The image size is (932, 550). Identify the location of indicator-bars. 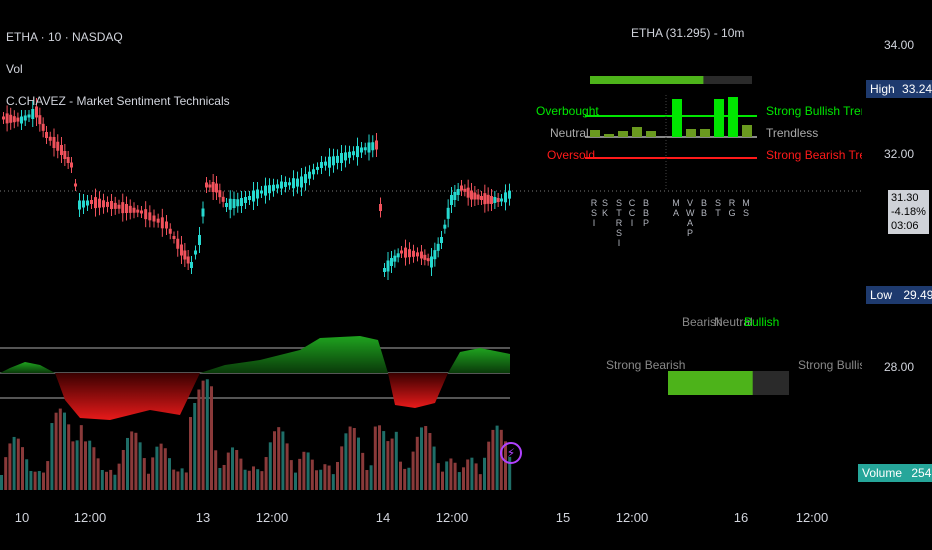
(671, 117).